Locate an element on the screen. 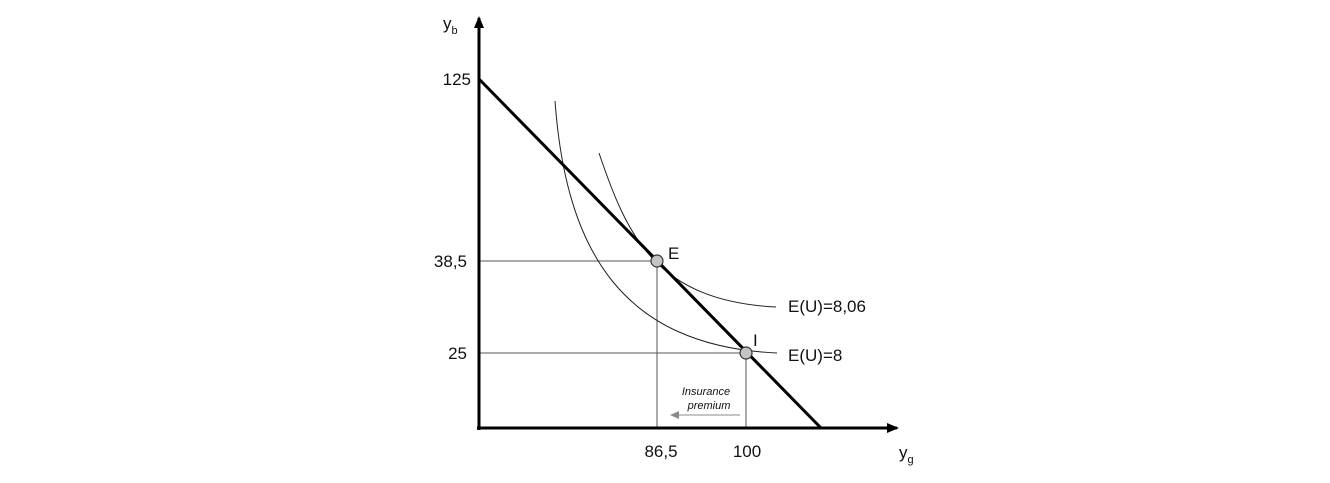 Image resolution: width=1330 pixels, height=483 pixels. y-tick-25: 25 is located at coordinates (457, 353).